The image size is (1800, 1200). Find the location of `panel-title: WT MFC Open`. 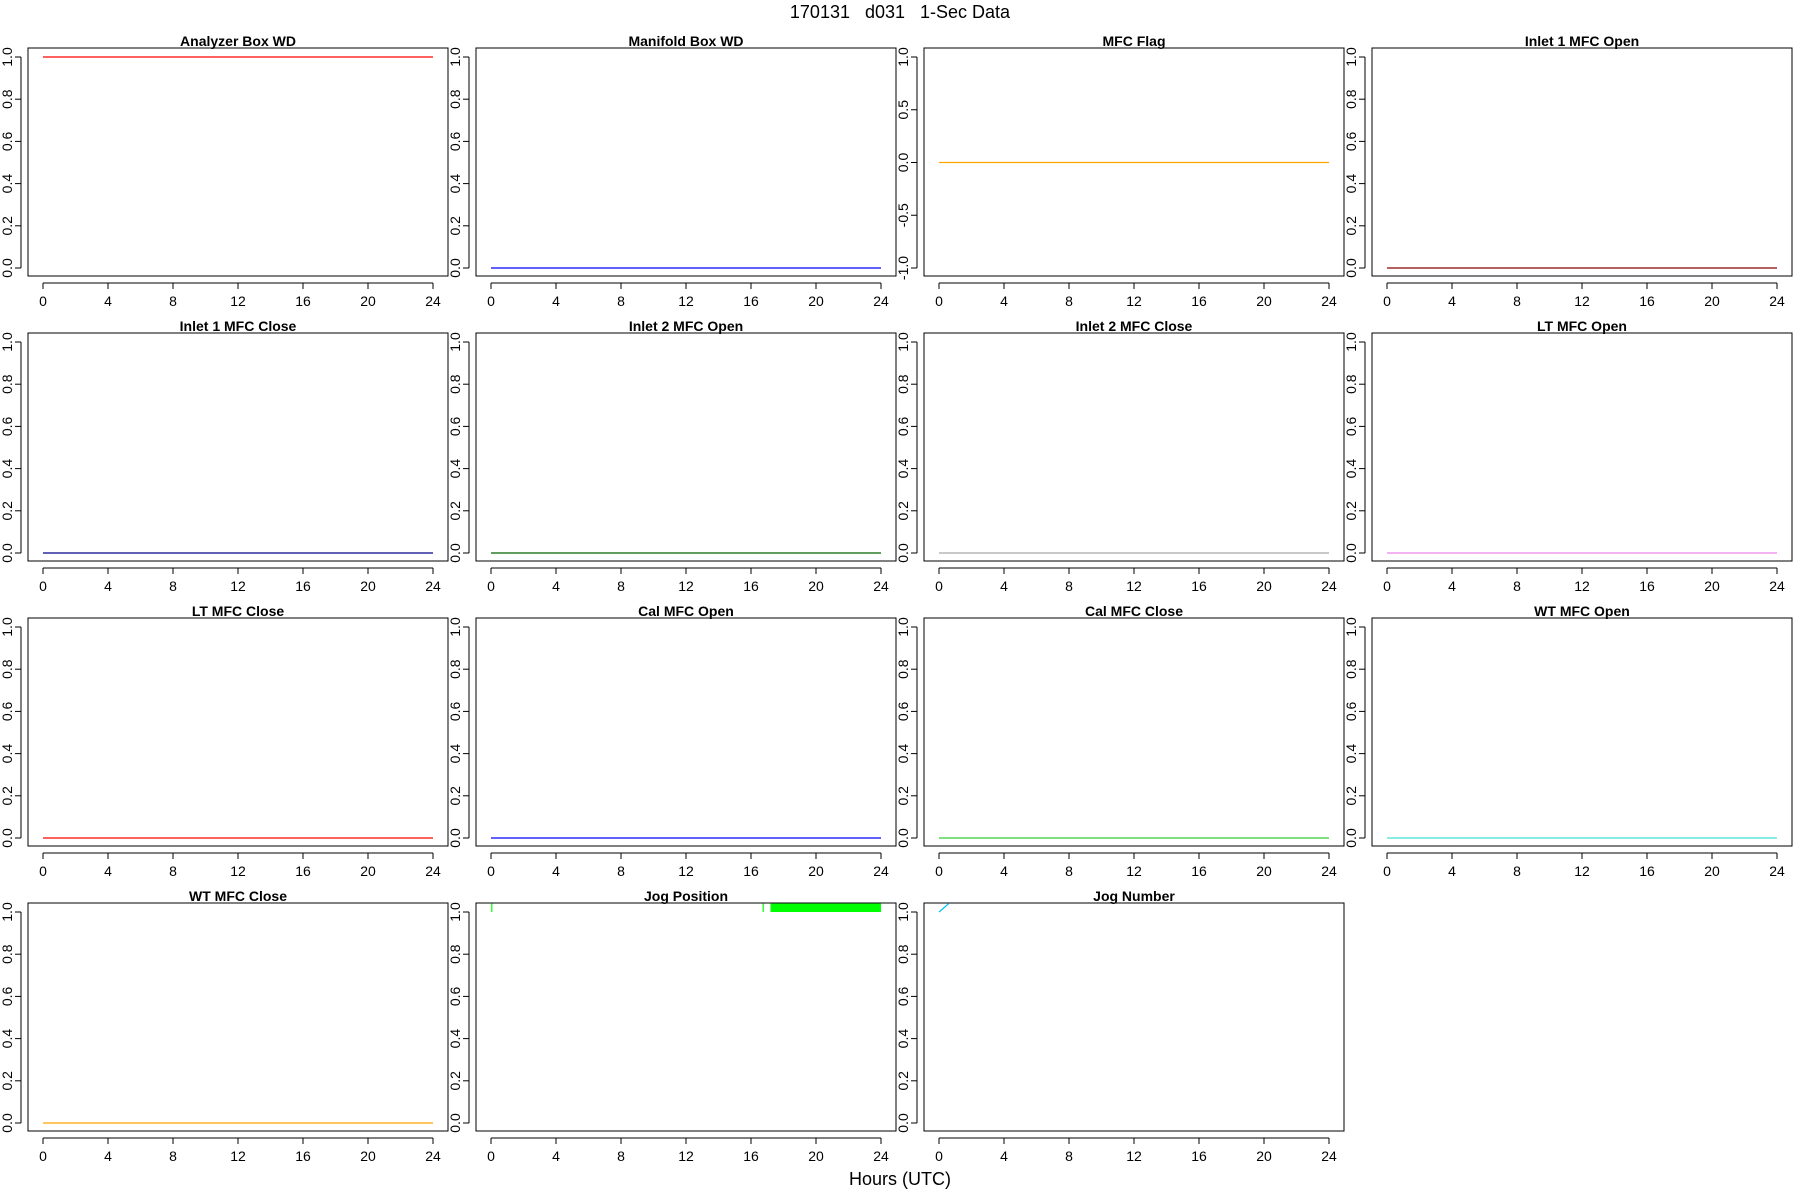

panel-title: WT MFC Open is located at coordinates (1582, 611).